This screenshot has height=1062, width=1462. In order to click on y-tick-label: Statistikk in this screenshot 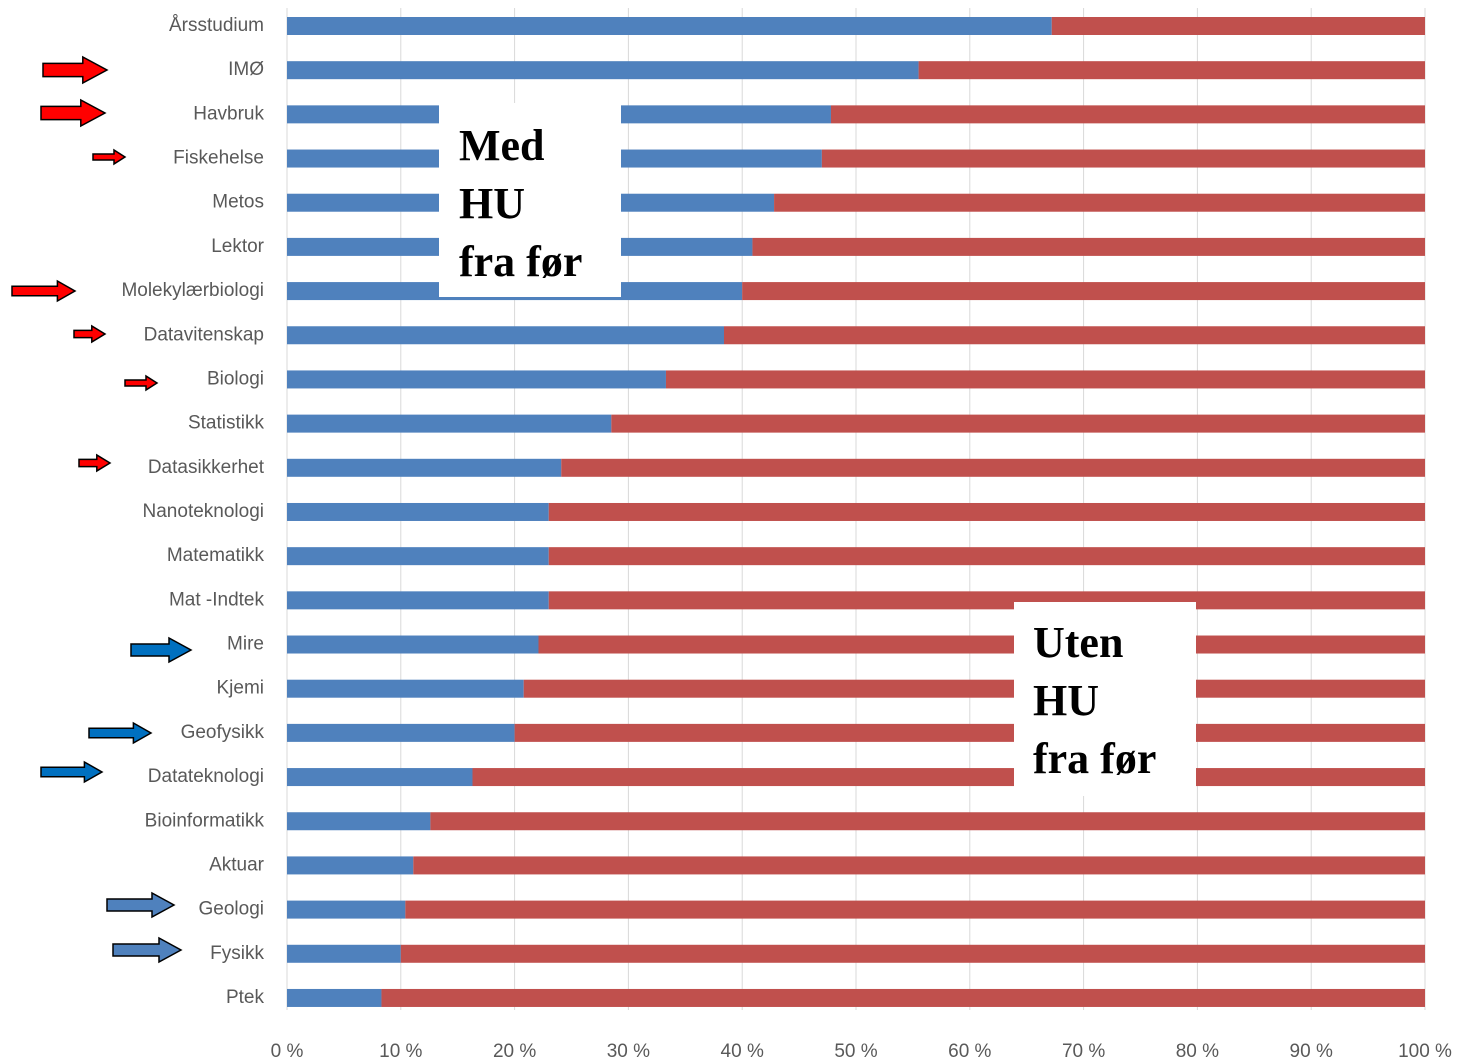, I will do `click(226, 423)`.